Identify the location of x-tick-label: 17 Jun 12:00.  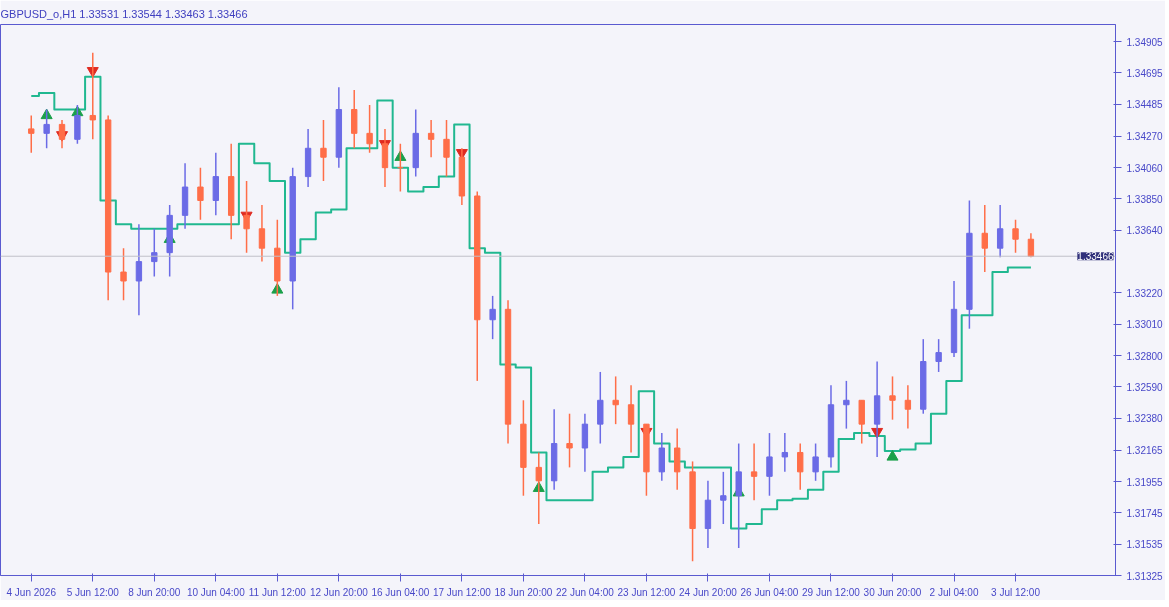
(462, 592).